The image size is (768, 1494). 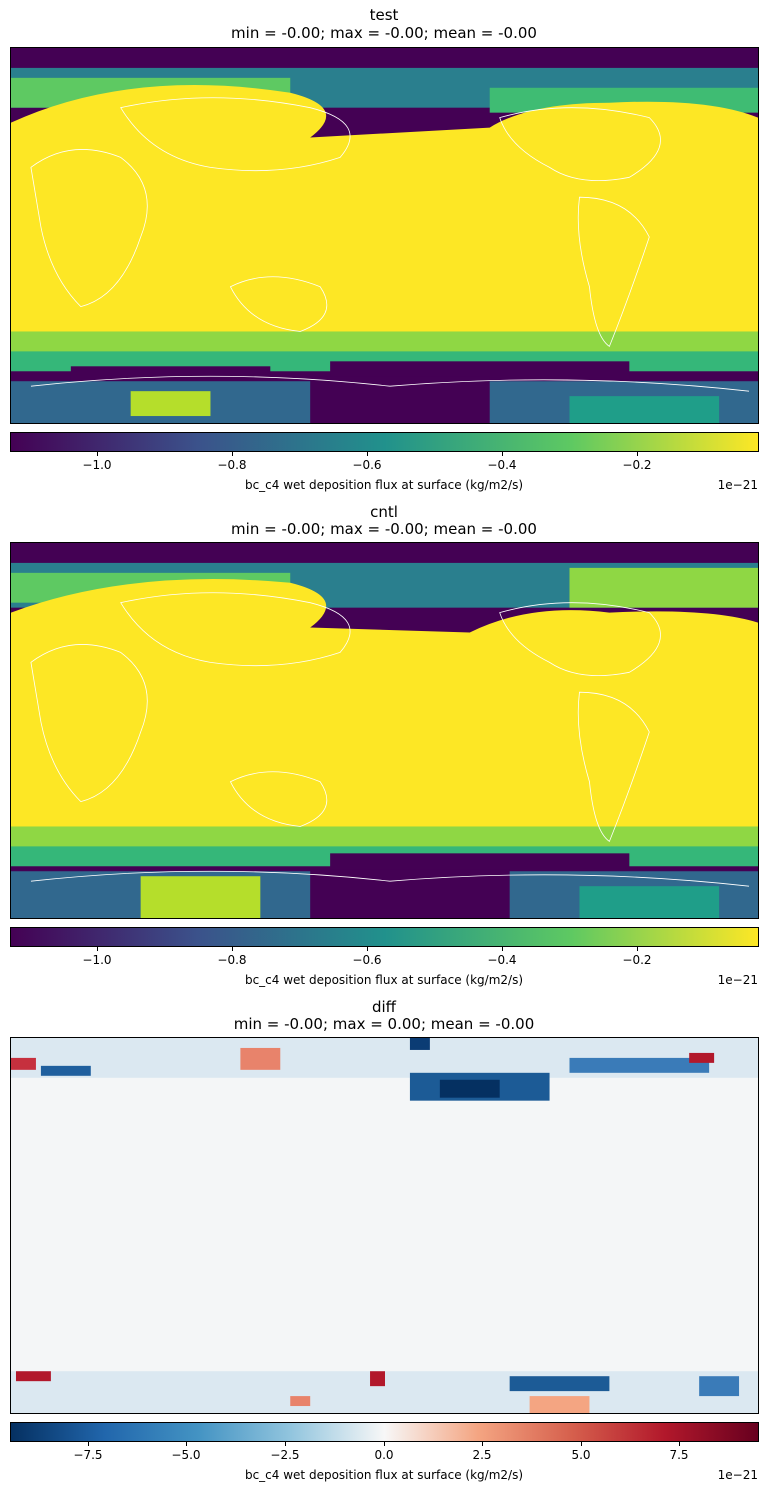 What do you see at coordinates (384, 1432) in the screenshot?
I see `colorbar-diff` at bounding box center [384, 1432].